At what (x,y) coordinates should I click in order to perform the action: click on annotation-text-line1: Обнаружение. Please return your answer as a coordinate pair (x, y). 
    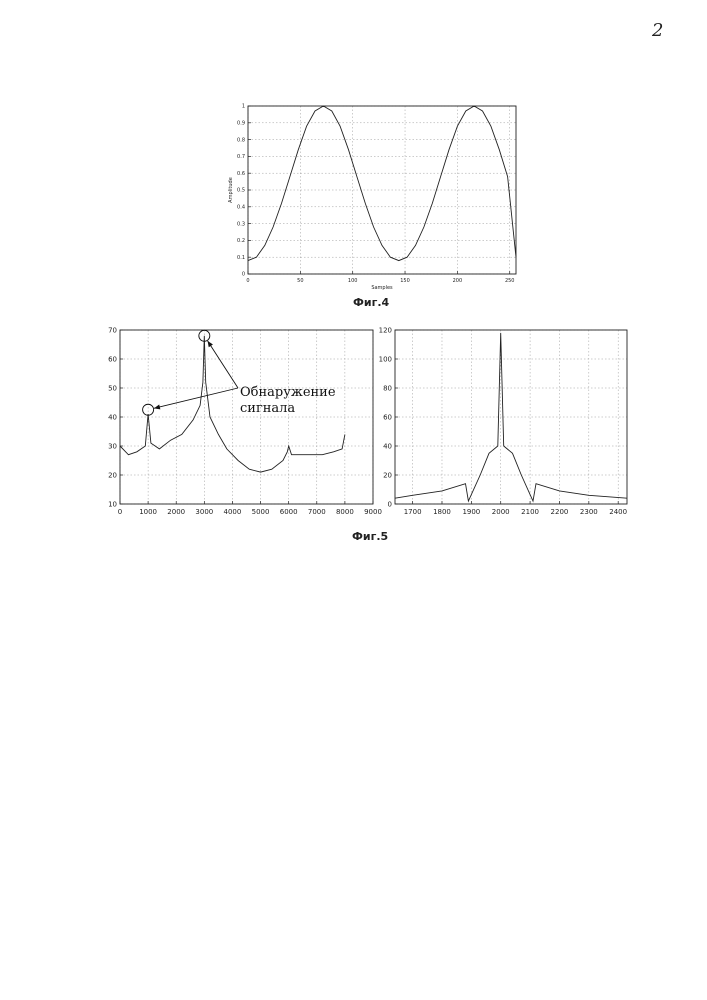
    Looking at the image, I should click on (288, 392).